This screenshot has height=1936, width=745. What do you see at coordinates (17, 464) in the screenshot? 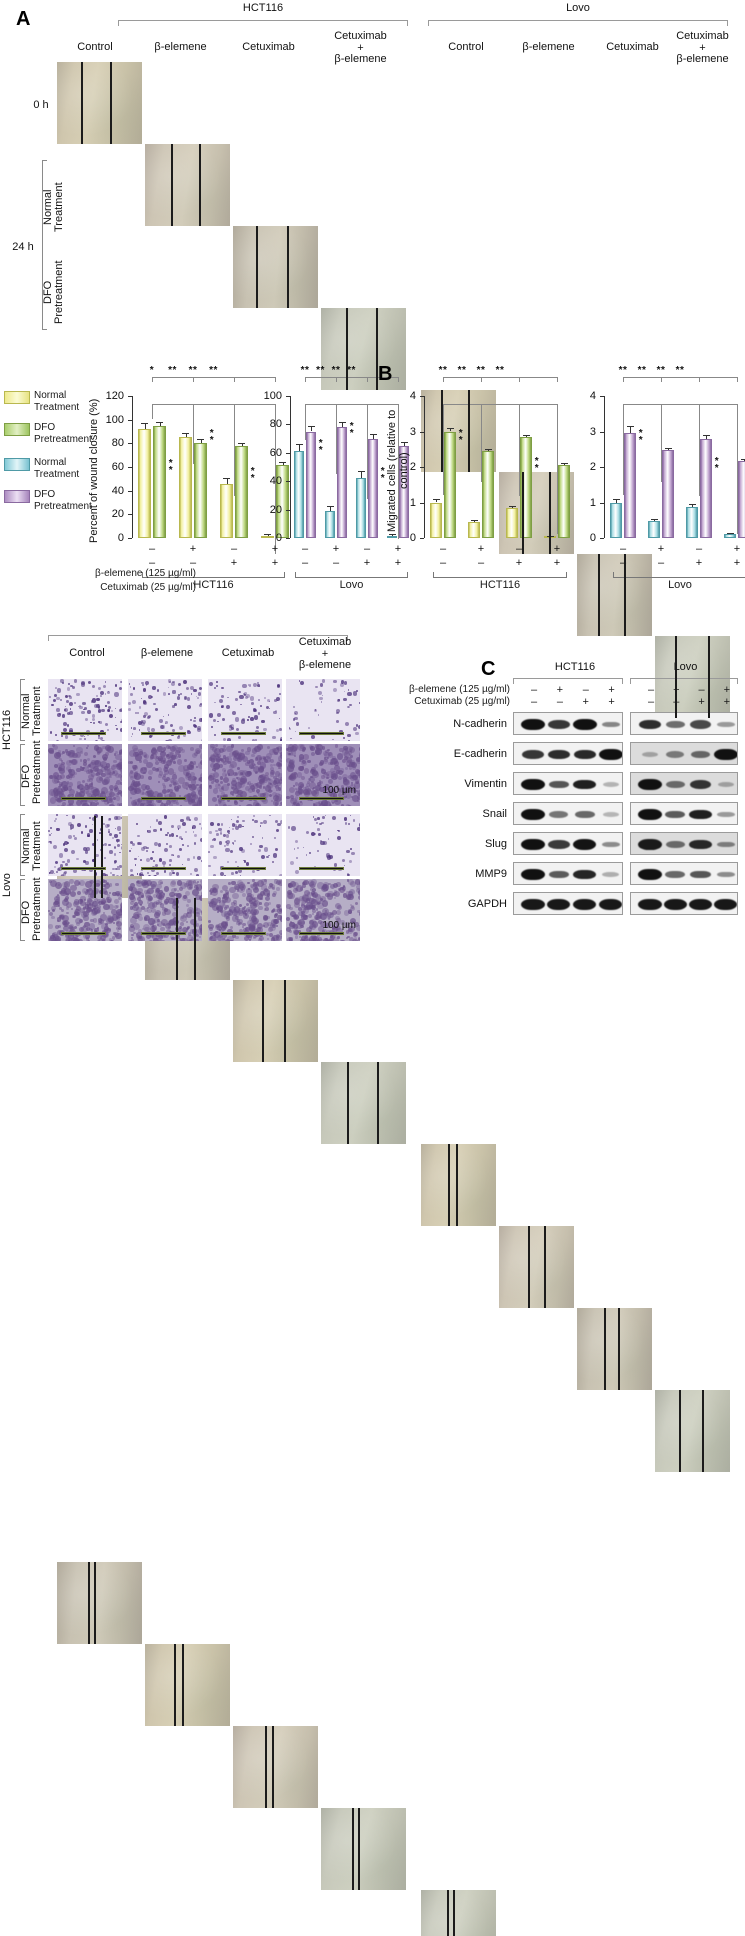
I see `legend-swatch-normal-blue` at bounding box center [17, 464].